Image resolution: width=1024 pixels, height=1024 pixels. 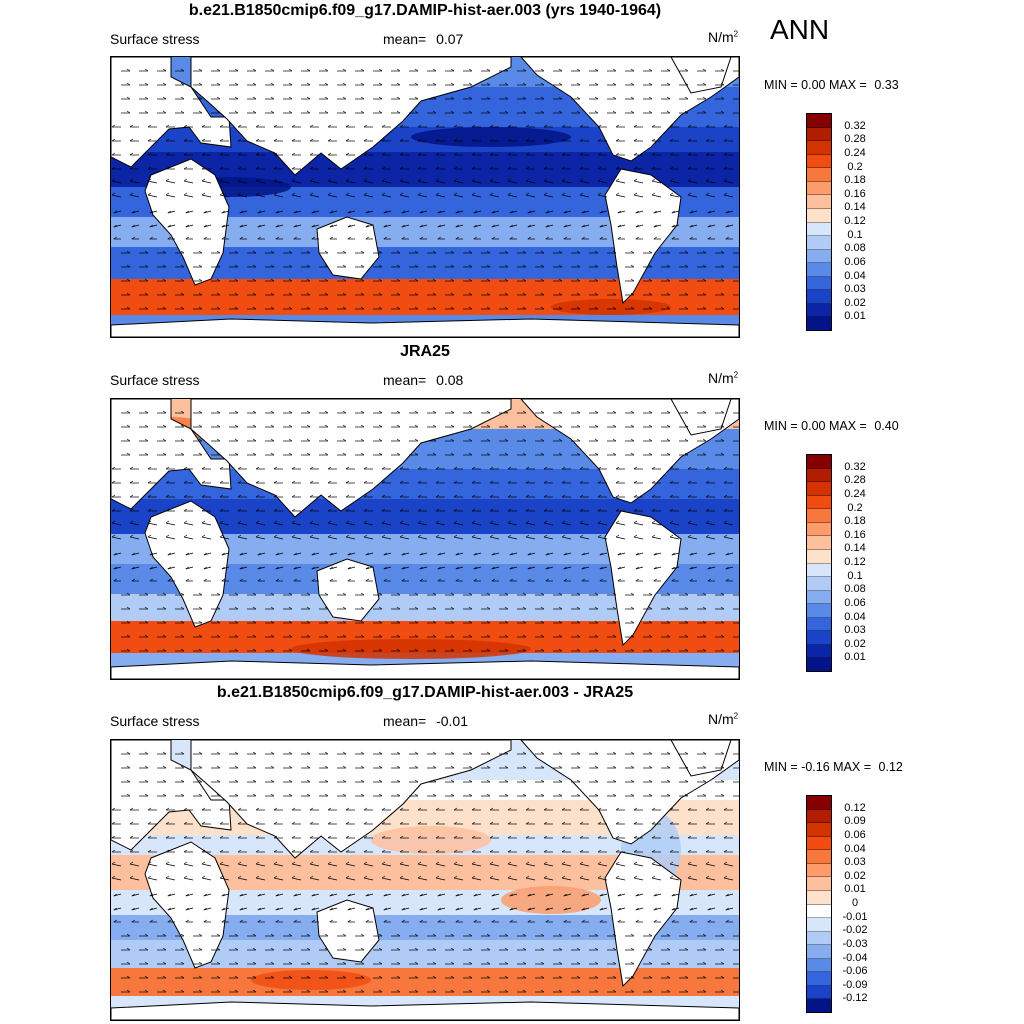 What do you see at coordinates (855, 930) in the screenshot?
I see `colorbar-tick-label: -0.02` at bounding box center [855, 930].